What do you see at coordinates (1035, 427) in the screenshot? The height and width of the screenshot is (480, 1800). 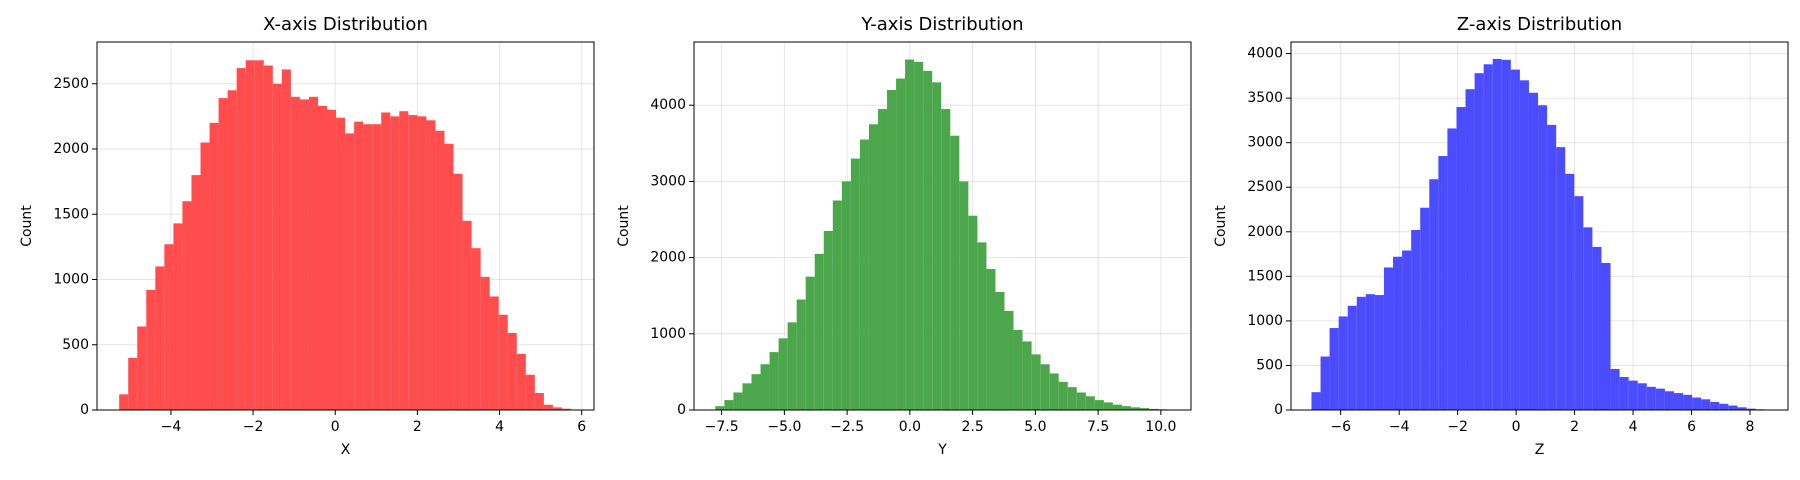 I see `x-tick-label: 5.0` at bounding box center [1035, 427].